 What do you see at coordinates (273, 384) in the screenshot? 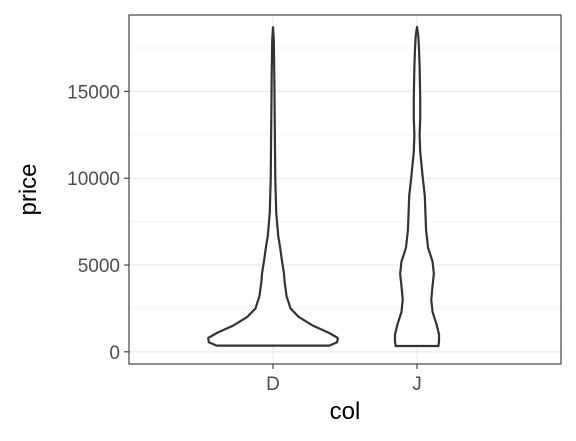
I see `x-tick-label: D` at bounding box center [273, 384].